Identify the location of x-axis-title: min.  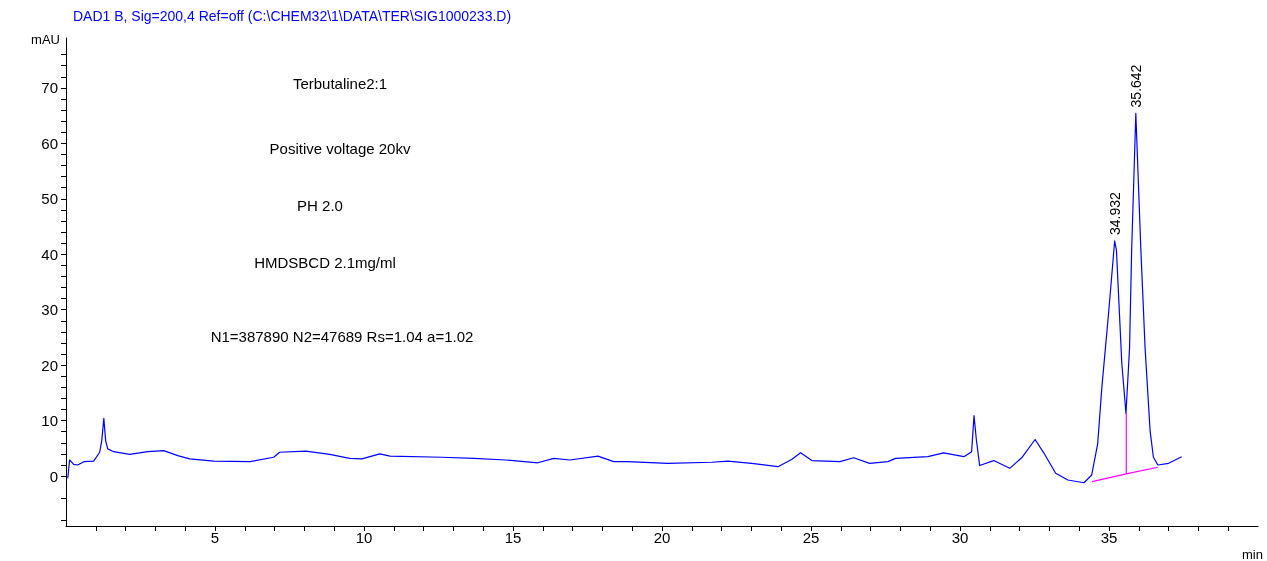
(1252, 554).